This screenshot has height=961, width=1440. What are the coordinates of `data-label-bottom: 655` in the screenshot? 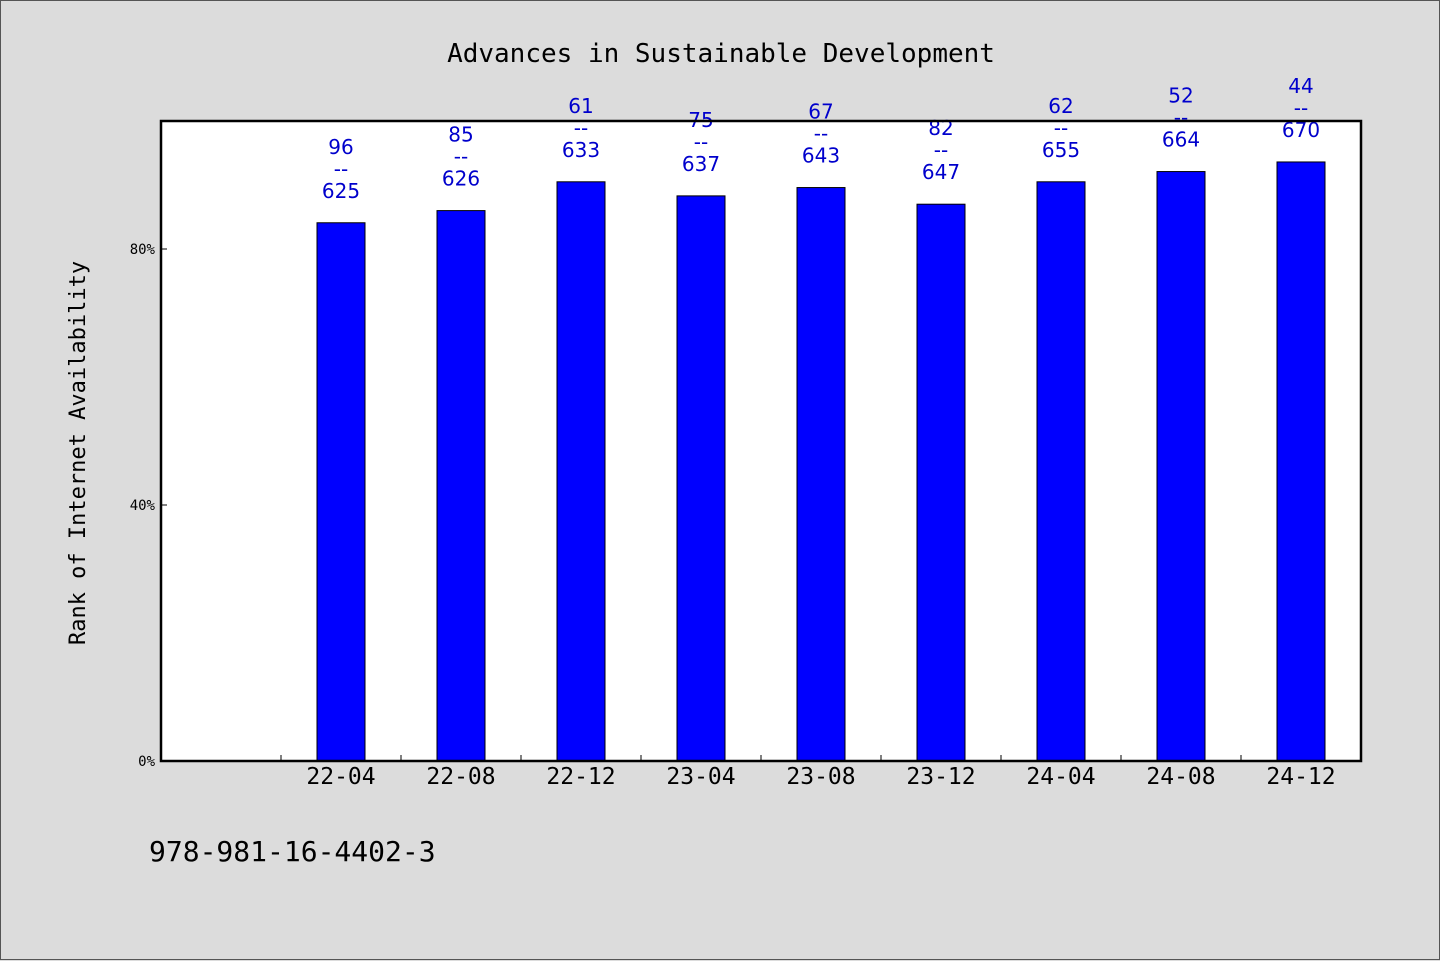 It's located at (1061, 150).